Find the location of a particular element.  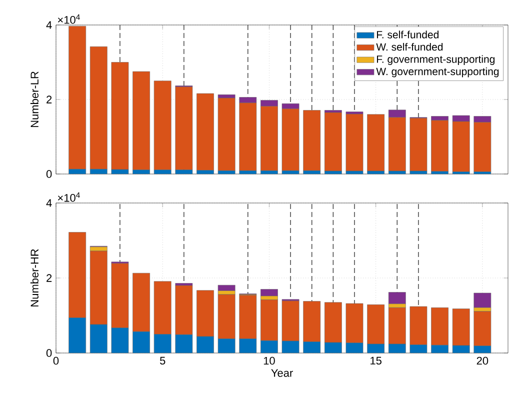

y-axis-title: Number-HR is located at coordinates (34, 277).